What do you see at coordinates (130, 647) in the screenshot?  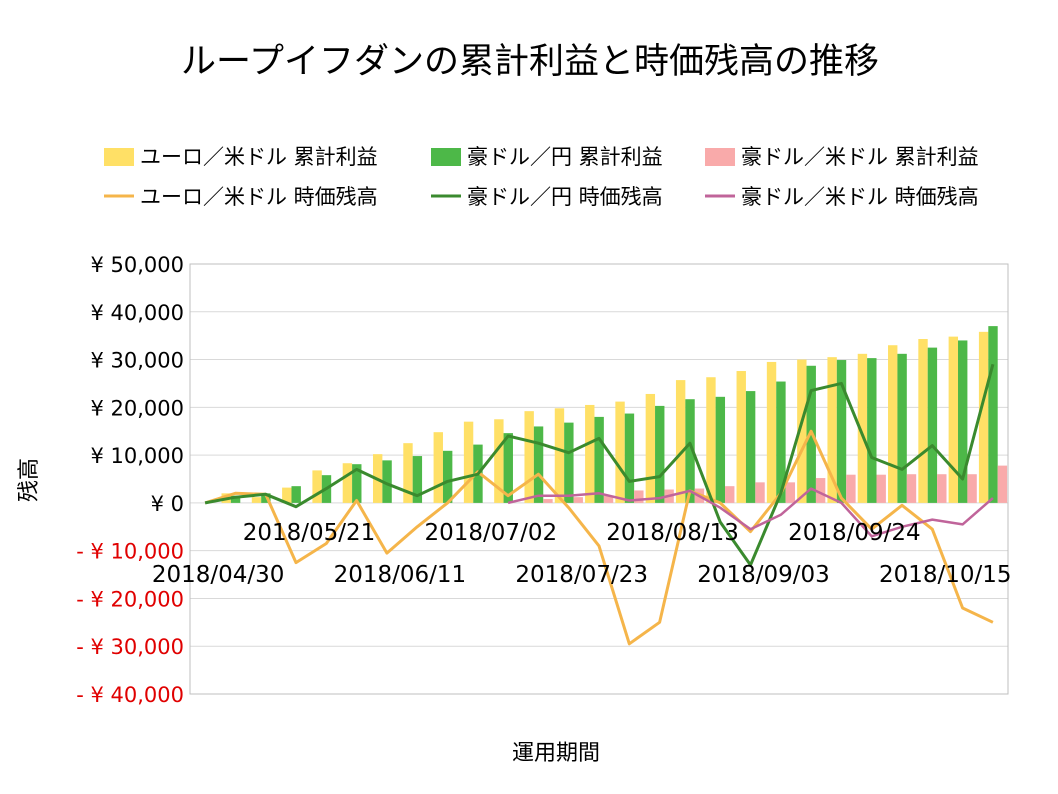 I see `y-tick-label: - ¥ 30,000` at bounding box center [130, 647].